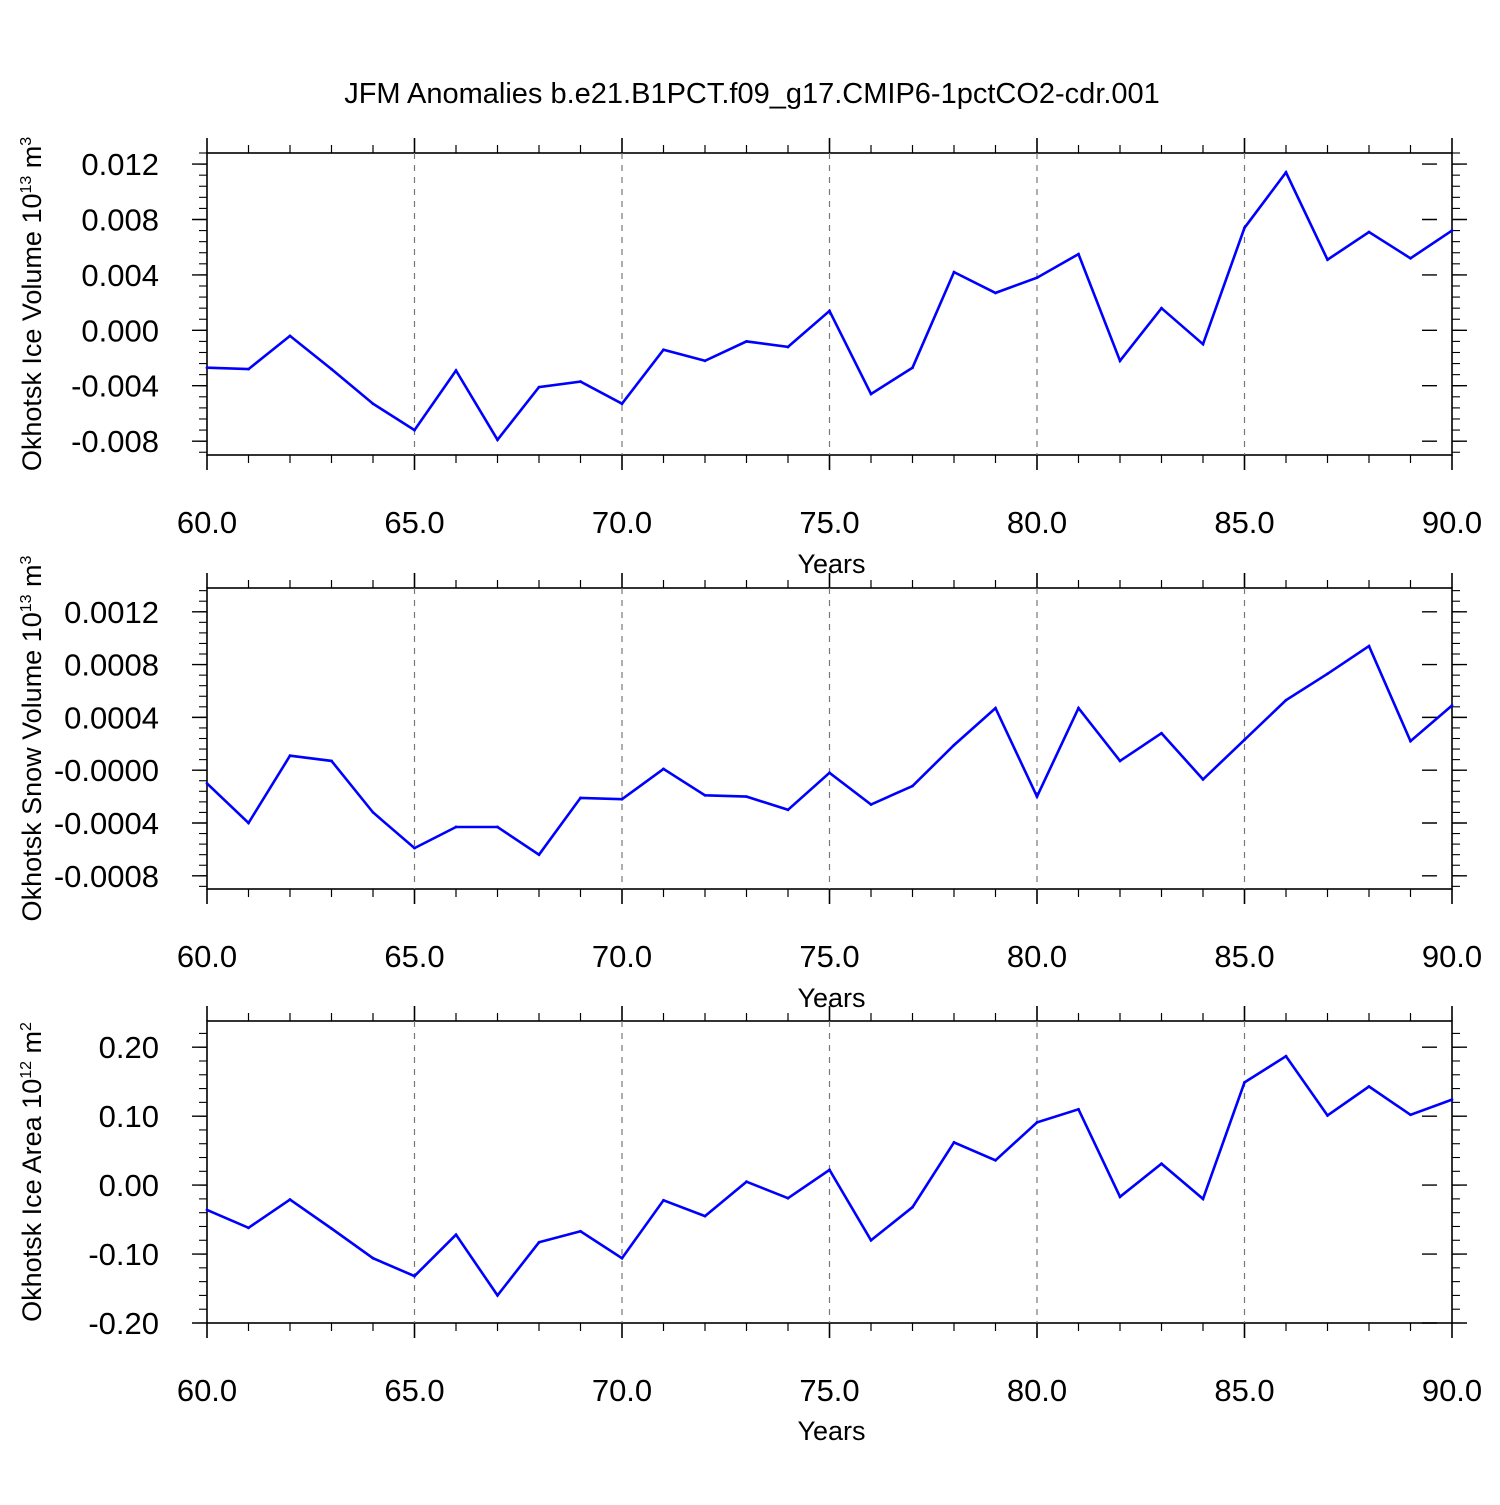 This screenshot has height=1505, width=1500. I want to click on x-tick-label: 75.0, so click(829, 522).